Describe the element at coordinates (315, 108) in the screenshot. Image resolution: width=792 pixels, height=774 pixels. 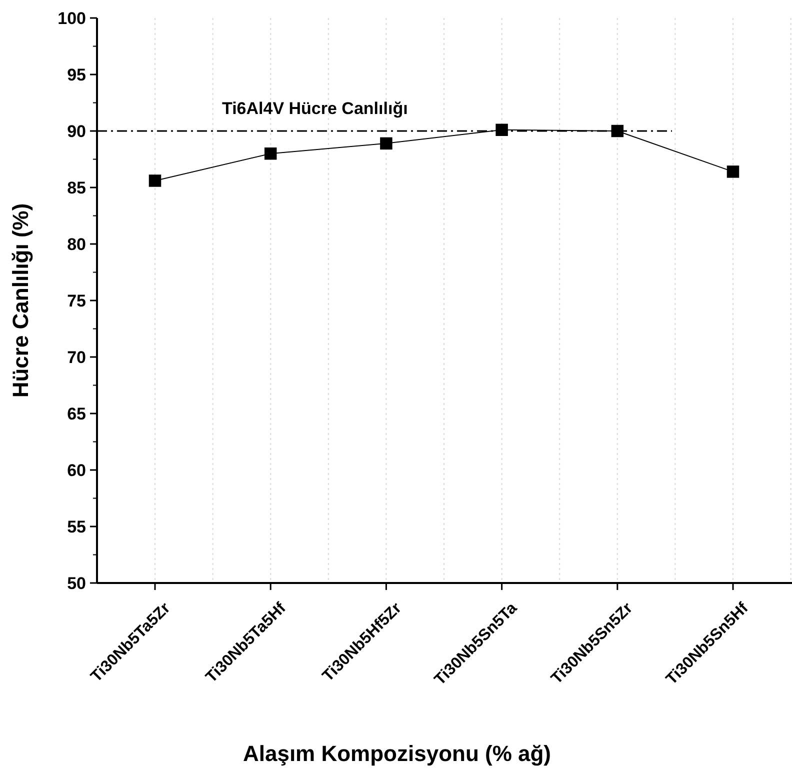
I see `ref-line-label: Ti6Al4V Hücre Canlılığı` at that location.